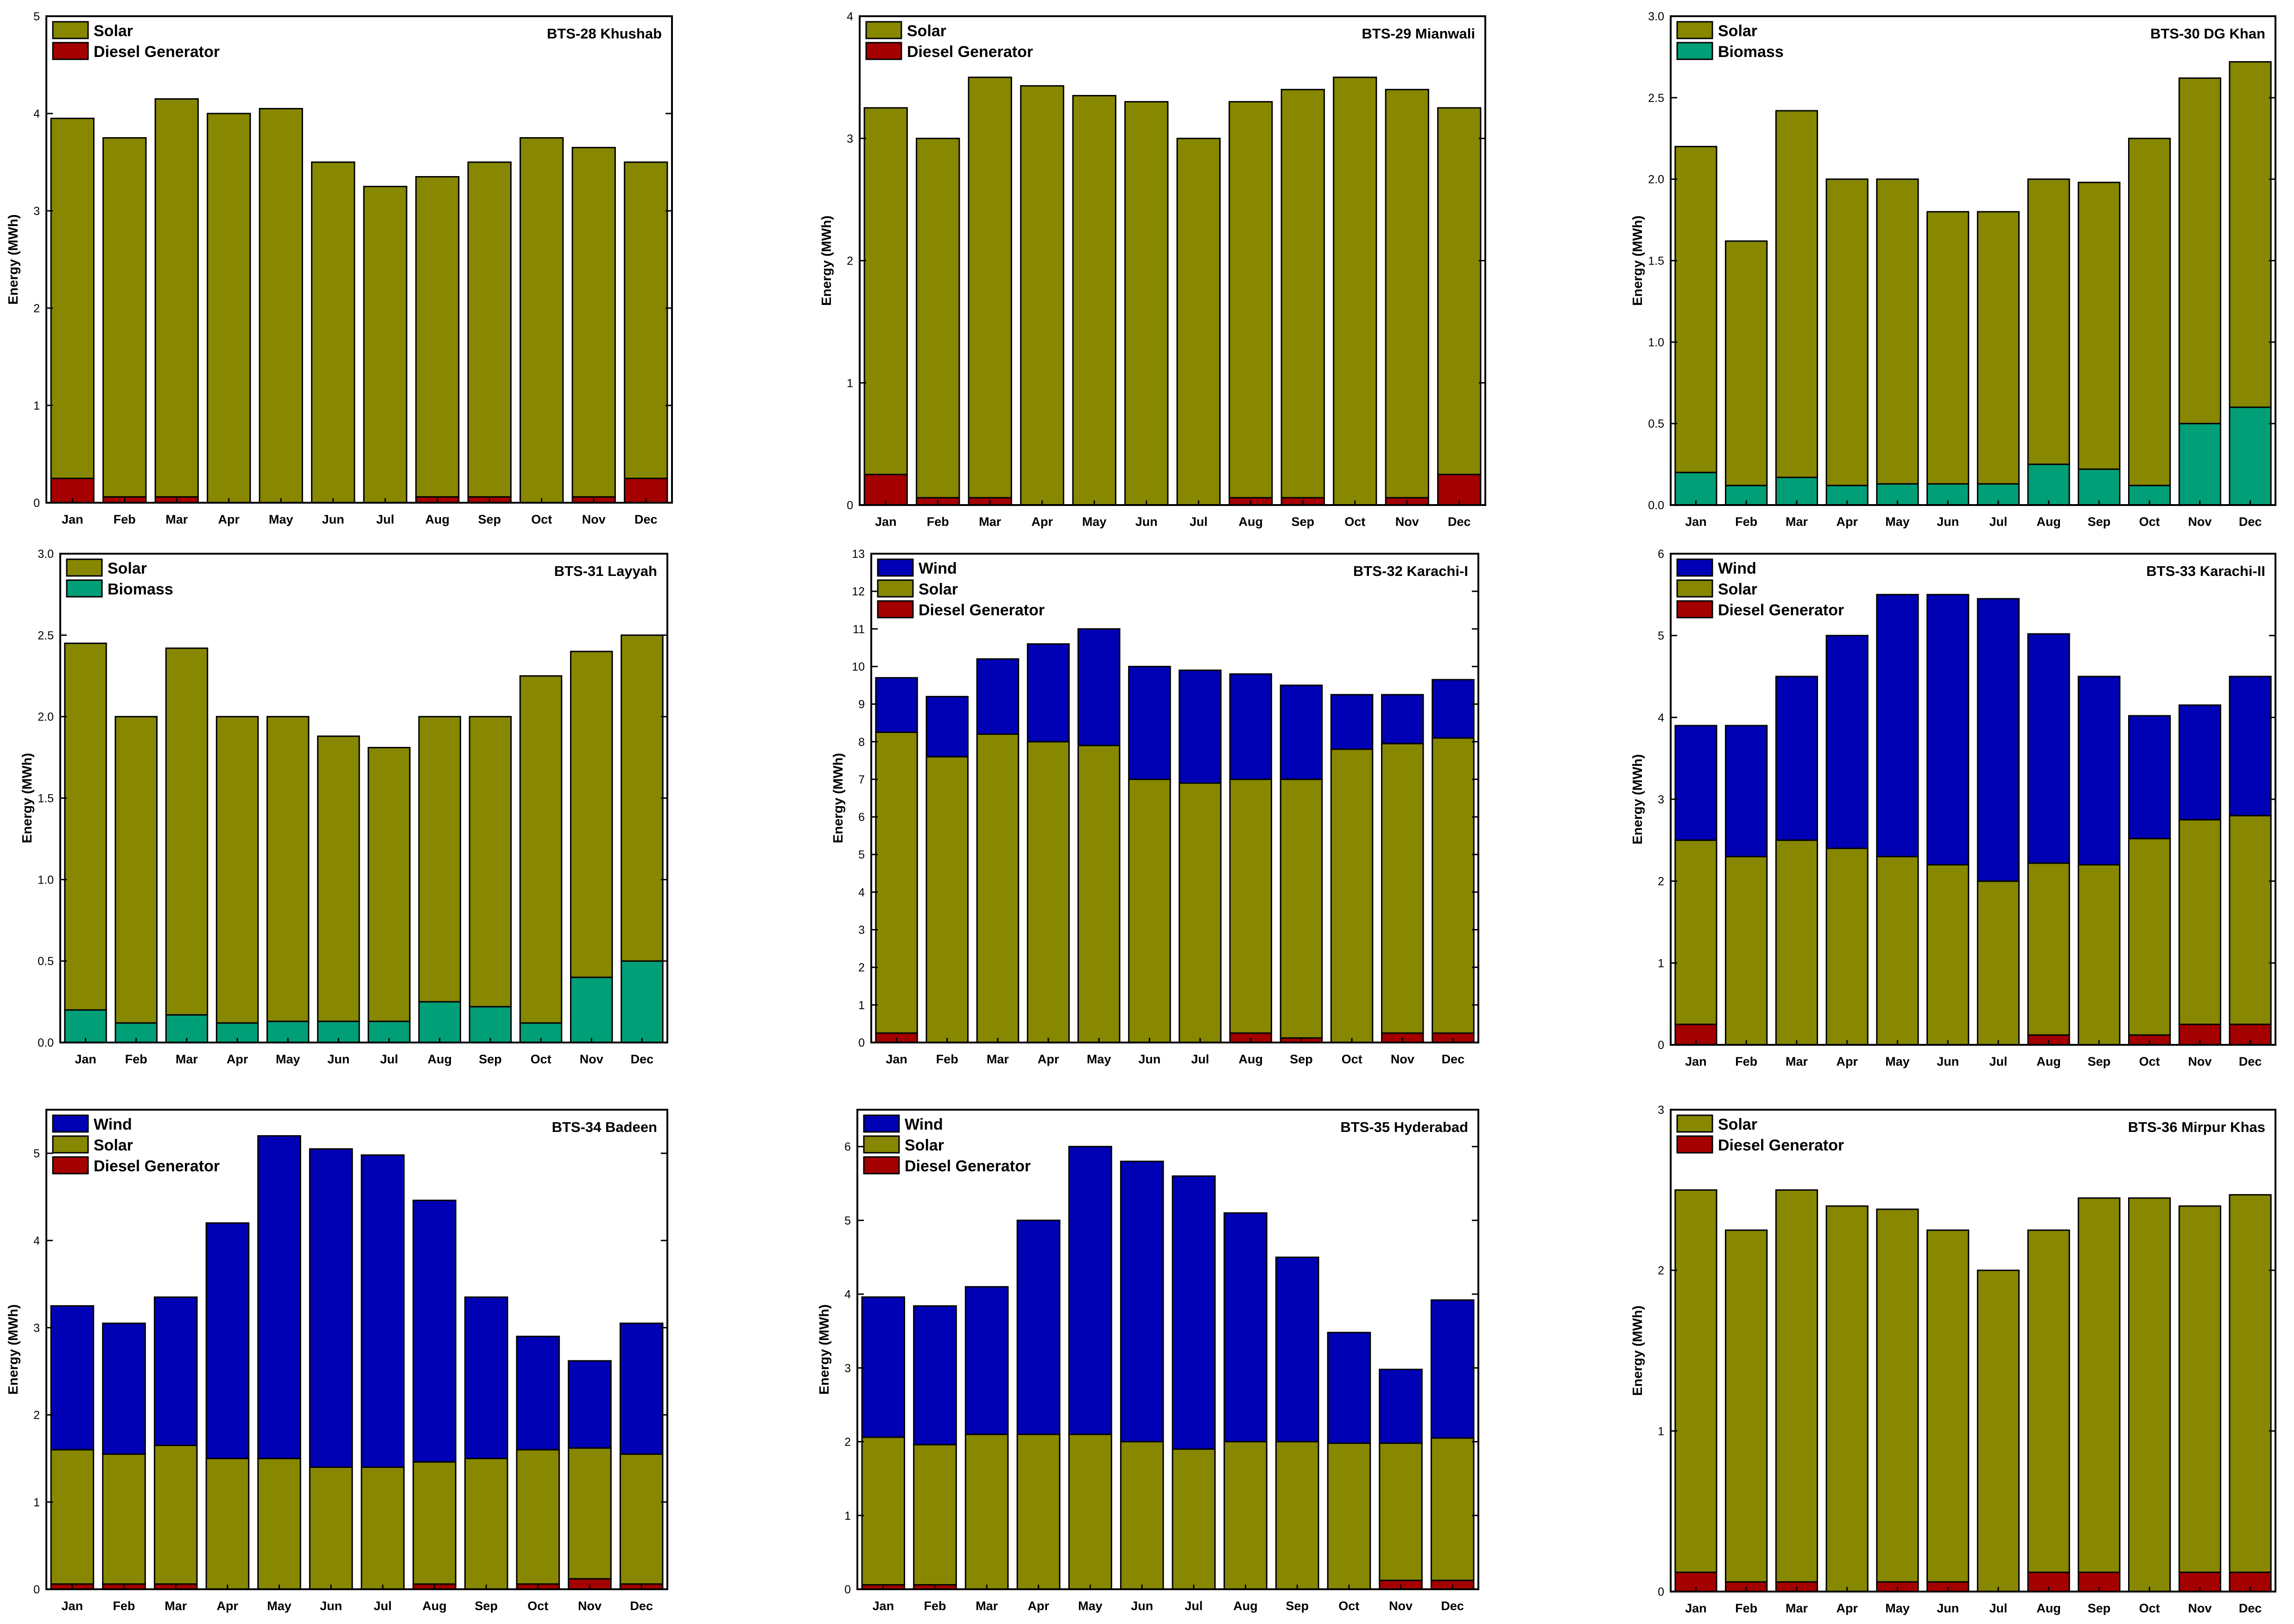  What do you see at coordinates (859, 554) in the screenshot?
I see `y-tick-label: 13` at bounding box center [859, 554].